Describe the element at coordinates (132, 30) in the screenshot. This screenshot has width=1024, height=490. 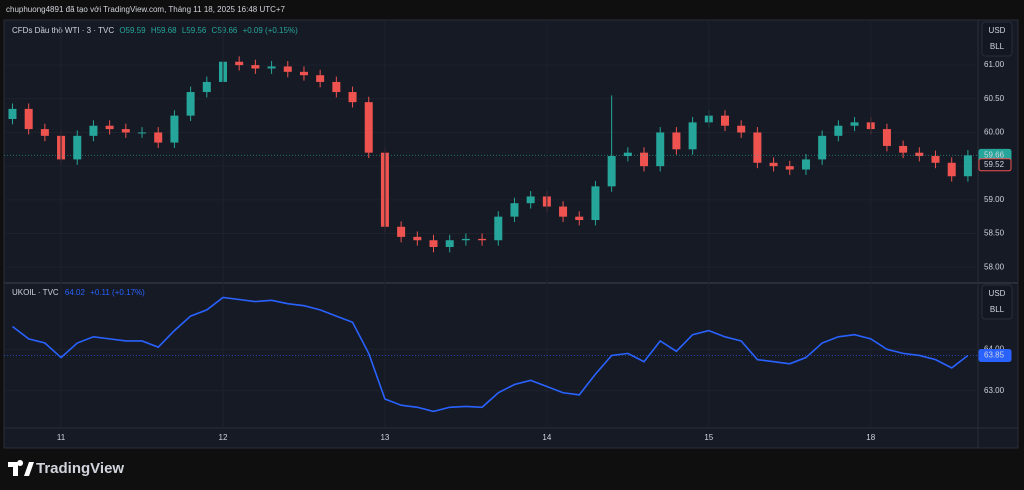
I see `legend-open: O59.59` at that location.